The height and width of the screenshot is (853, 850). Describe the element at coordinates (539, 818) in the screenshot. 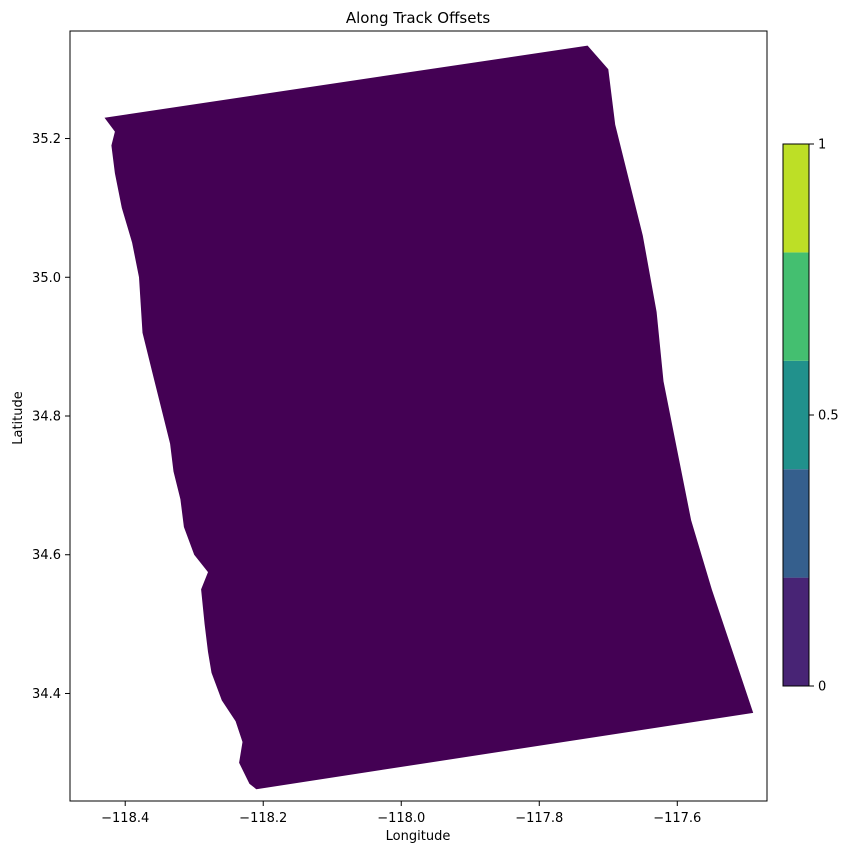

I see `x-tick-label: −117.8` at that location.